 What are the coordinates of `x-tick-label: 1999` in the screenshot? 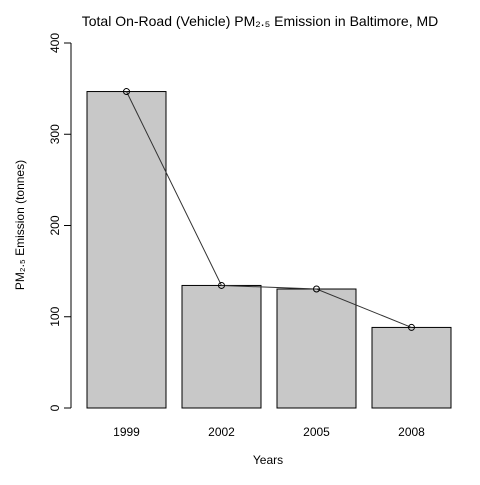 It's located at (126, 432).